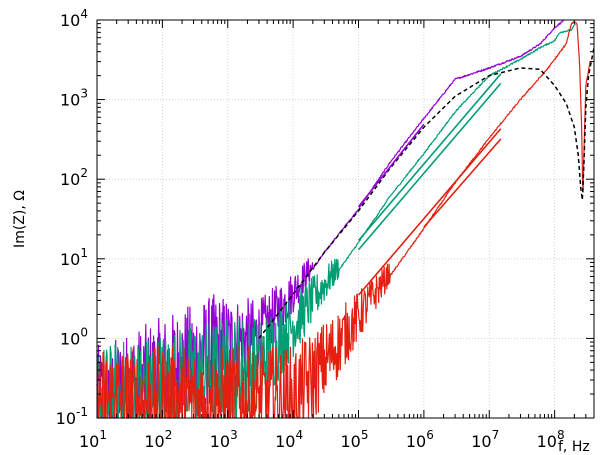 This screenshot has height=455, width=607. I want to click on y-tick-label: 10¹, so click(74, 257).